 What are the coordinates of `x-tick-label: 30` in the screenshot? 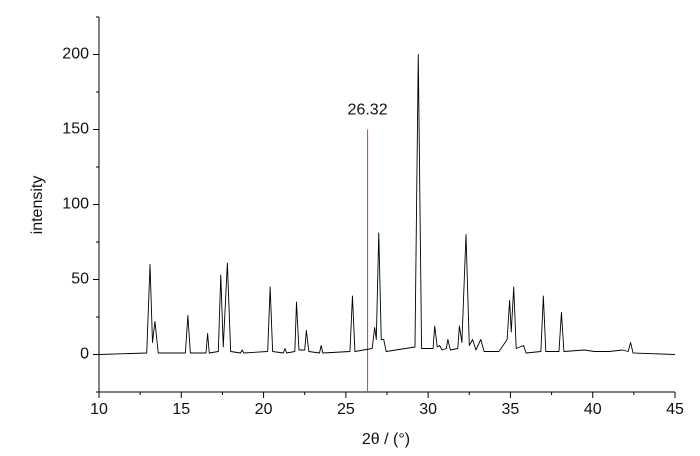 It's located at (428, 409).